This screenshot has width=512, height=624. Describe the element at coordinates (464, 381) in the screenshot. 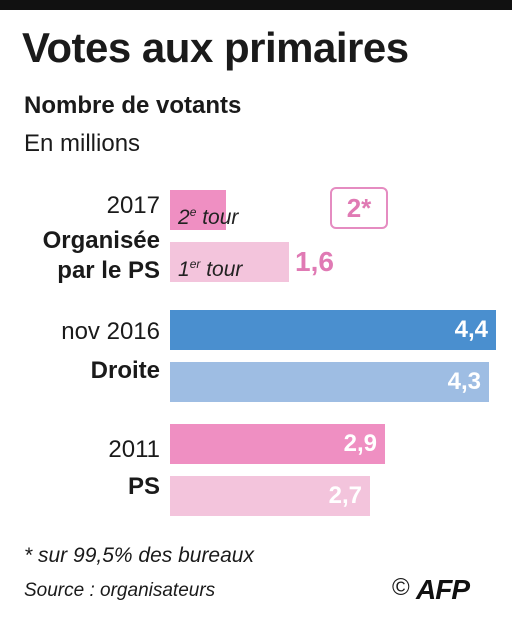

I see `value-label-2016-1er-tour: 4,3` at that location.